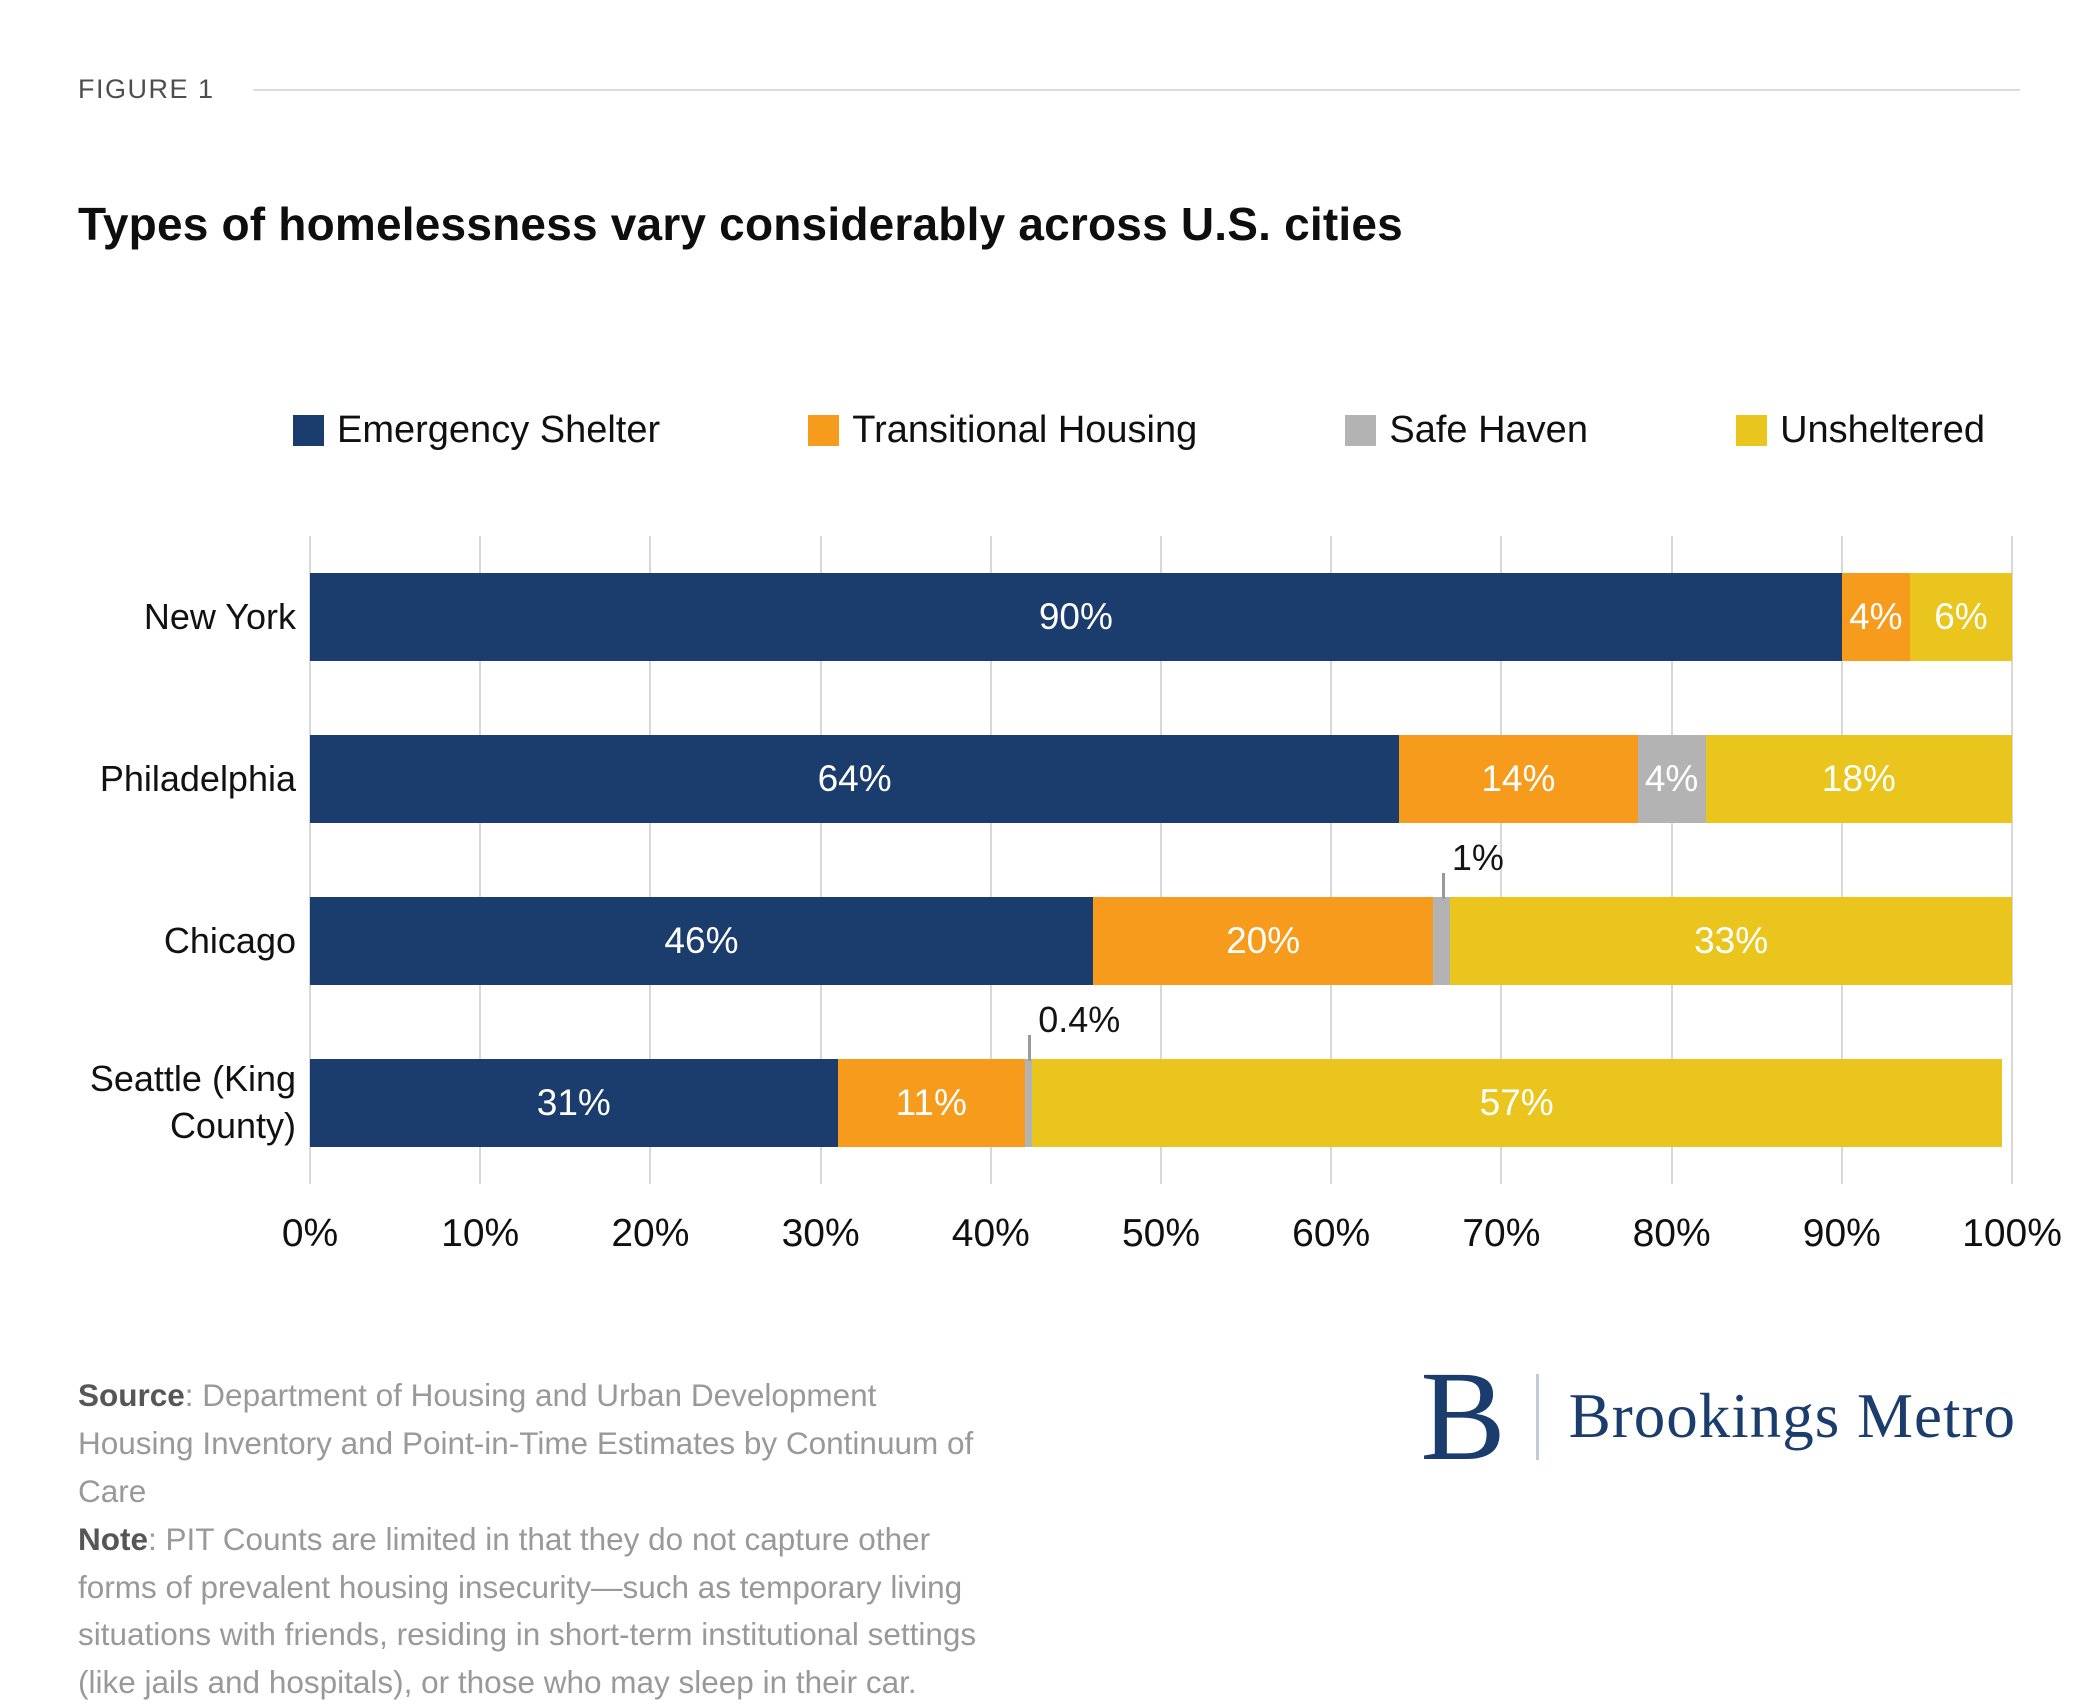 This screenshot has width=2100, height=1707. I want to click on bar-segment-emergency-shelter: 64%, so click(855, 779).